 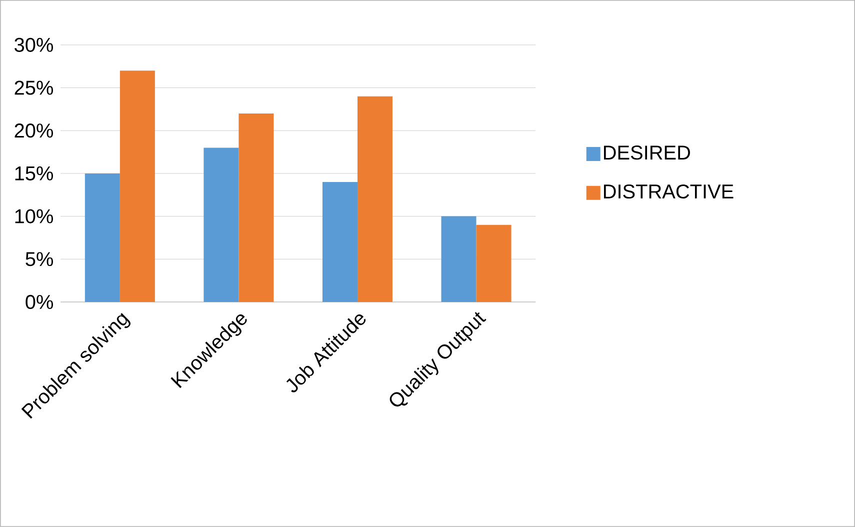 What do you see at coordinates (33, 45) in the screenshot?
I see `y-tick-label: 30%` at bounding box center [33, 45].